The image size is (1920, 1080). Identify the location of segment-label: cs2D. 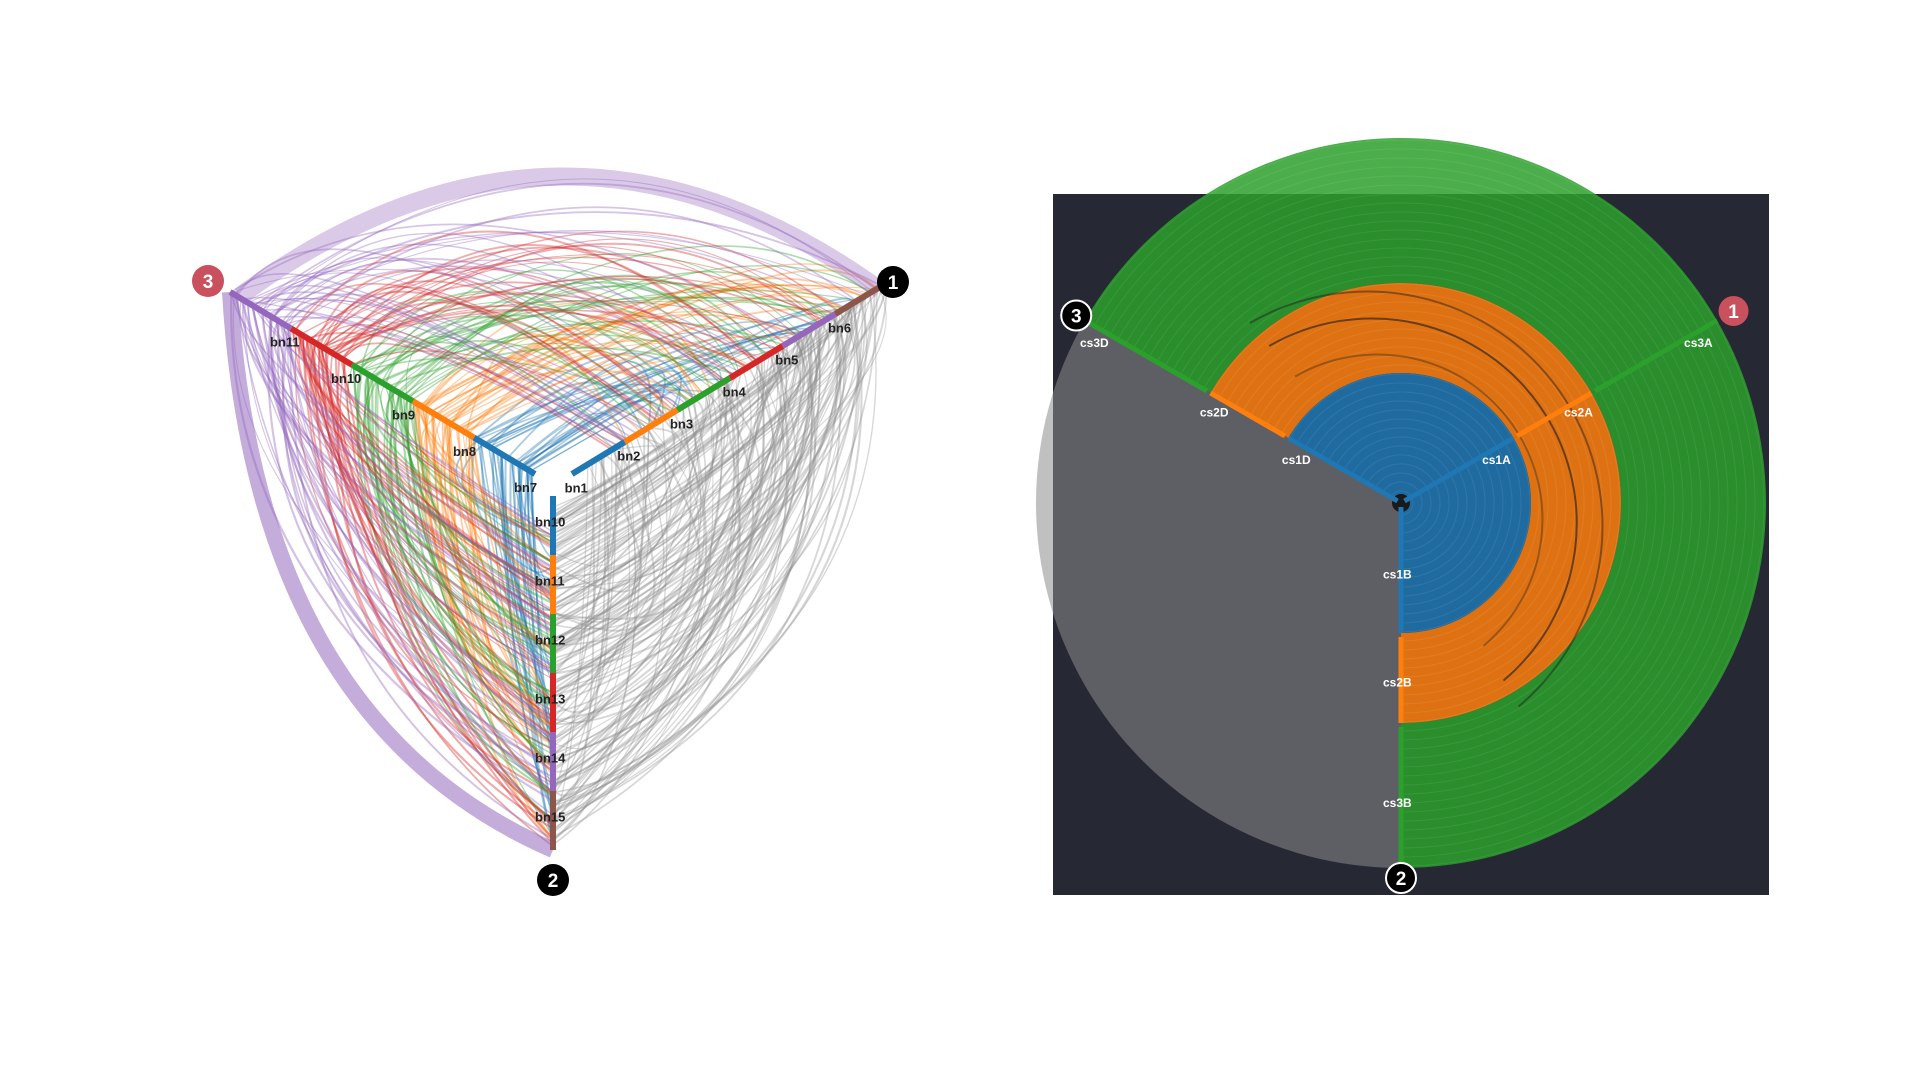
(1214, 412).